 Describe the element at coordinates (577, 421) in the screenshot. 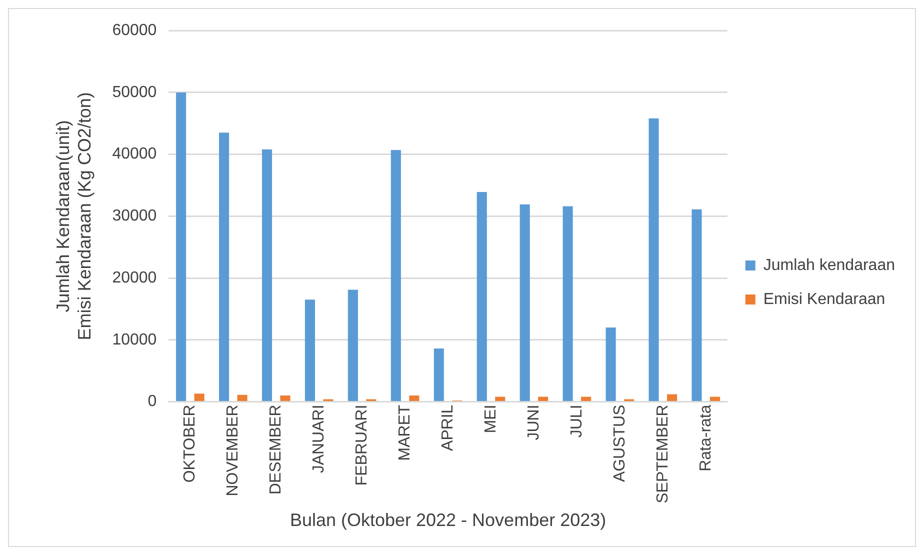

I see `x-tick-label: JULI` at that location.